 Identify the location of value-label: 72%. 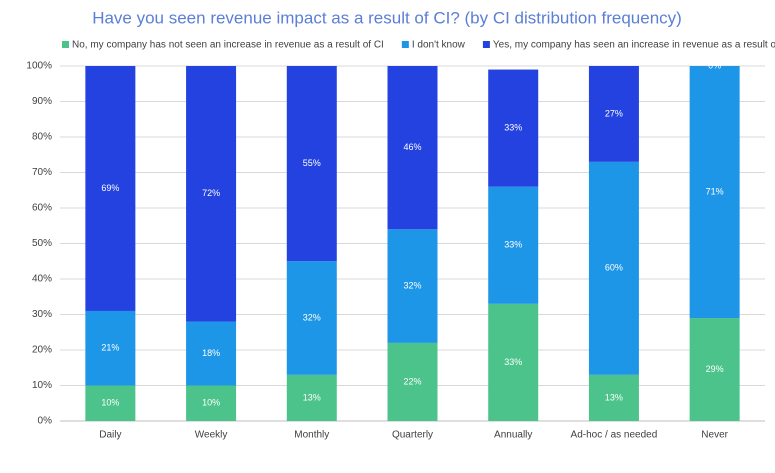
(211, 193).